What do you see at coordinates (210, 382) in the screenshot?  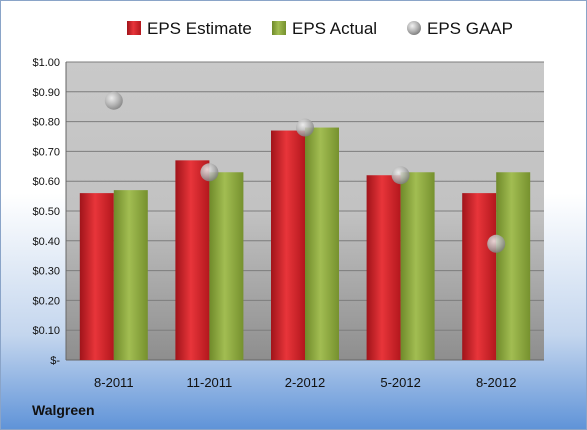 I see `x-tick-label: 11-2011` at bounding box center [210, 382].